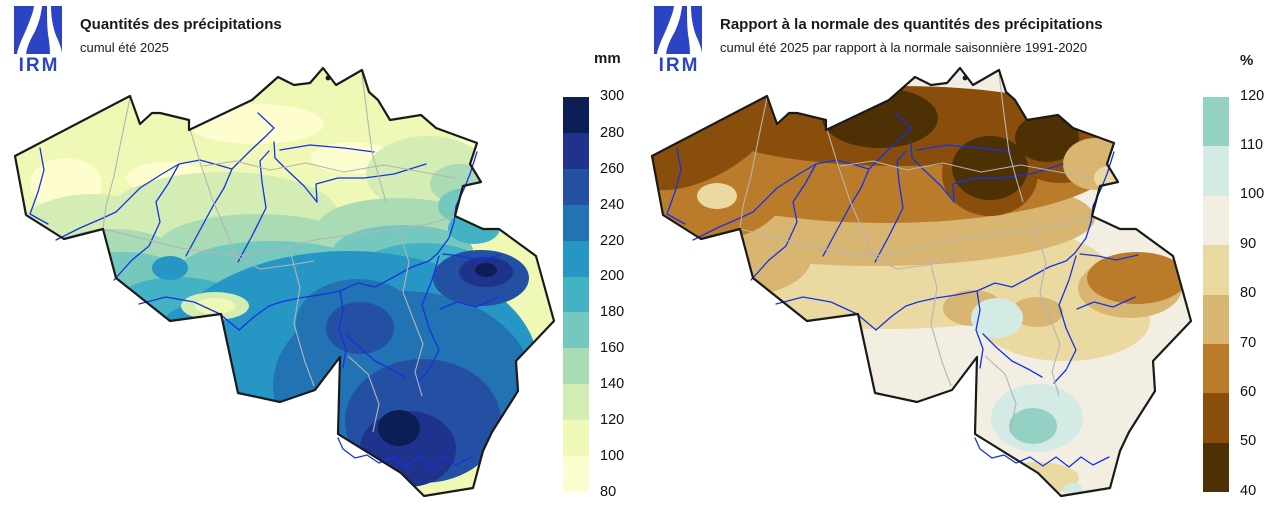  What do you see at coordinates (612, 169) in the screenshot?
I see `legend-tick: 260` at bounding box center [612, 169].